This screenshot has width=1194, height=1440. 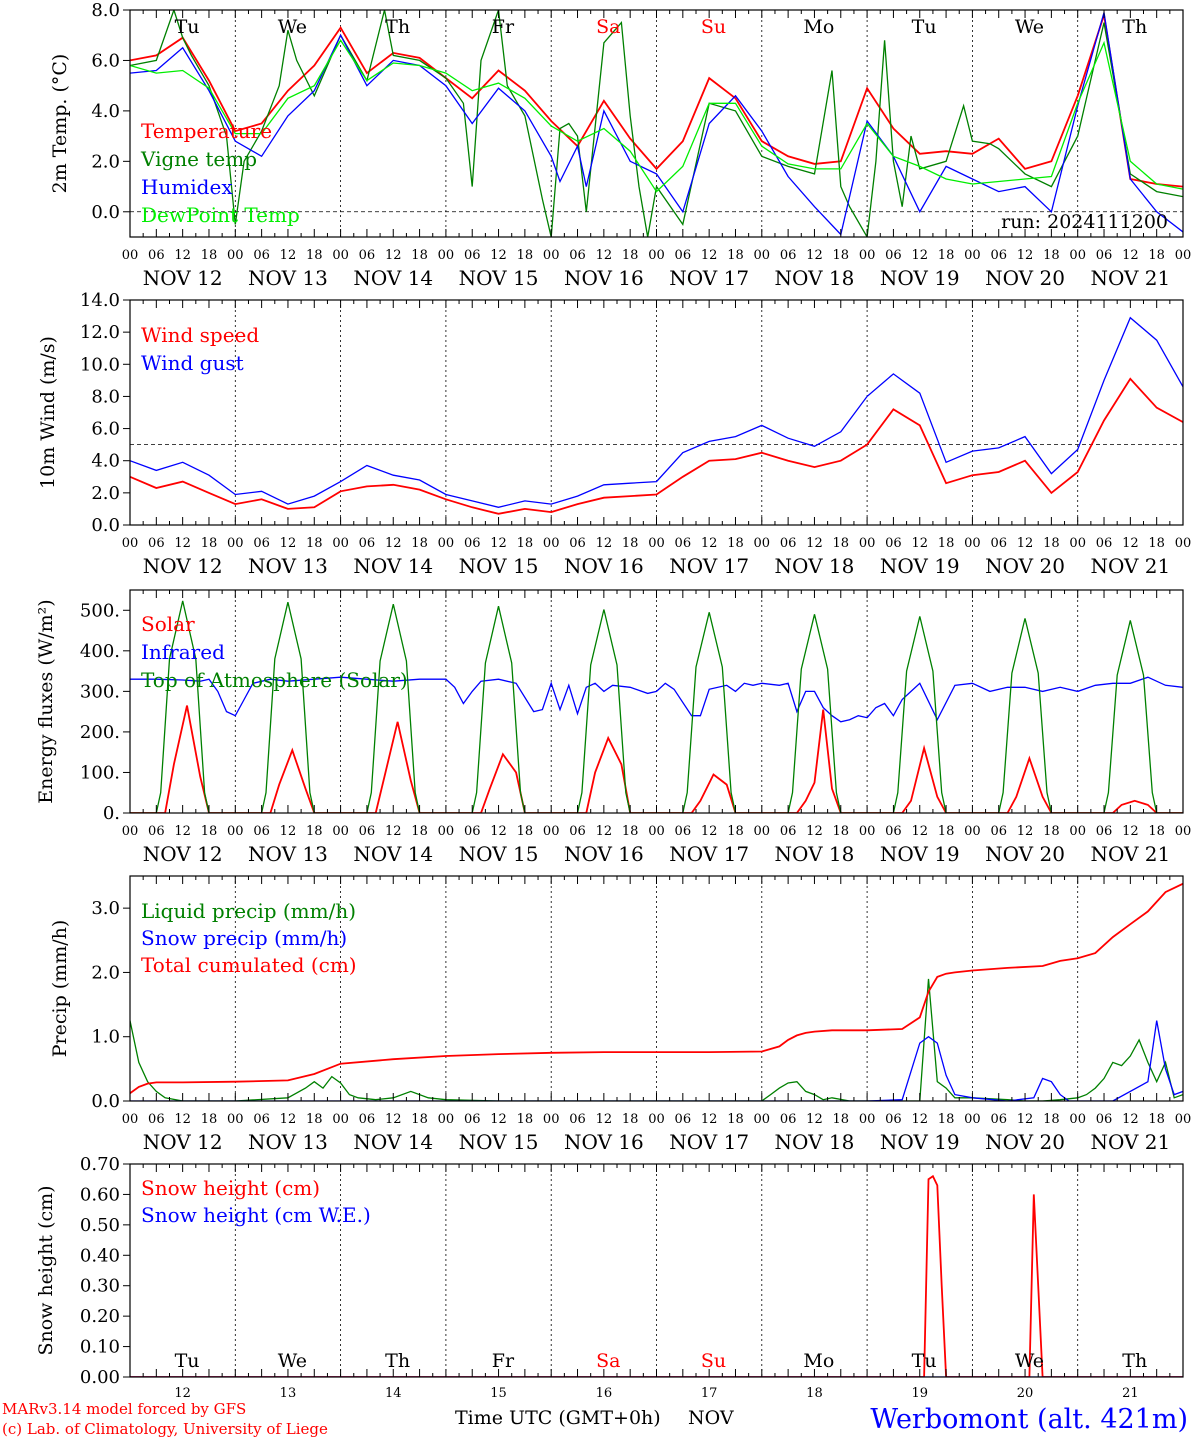 What do you see at coordinates (498, 1393) in the screenshot?
I see `day-number-label: 15` at bounding box center [498, 1393].